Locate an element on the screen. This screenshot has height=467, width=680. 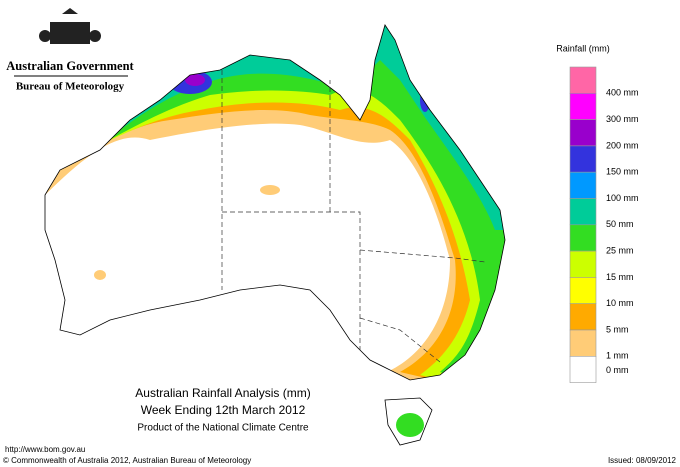
legend-label: 400 mm is located at coordinates (622, 93).